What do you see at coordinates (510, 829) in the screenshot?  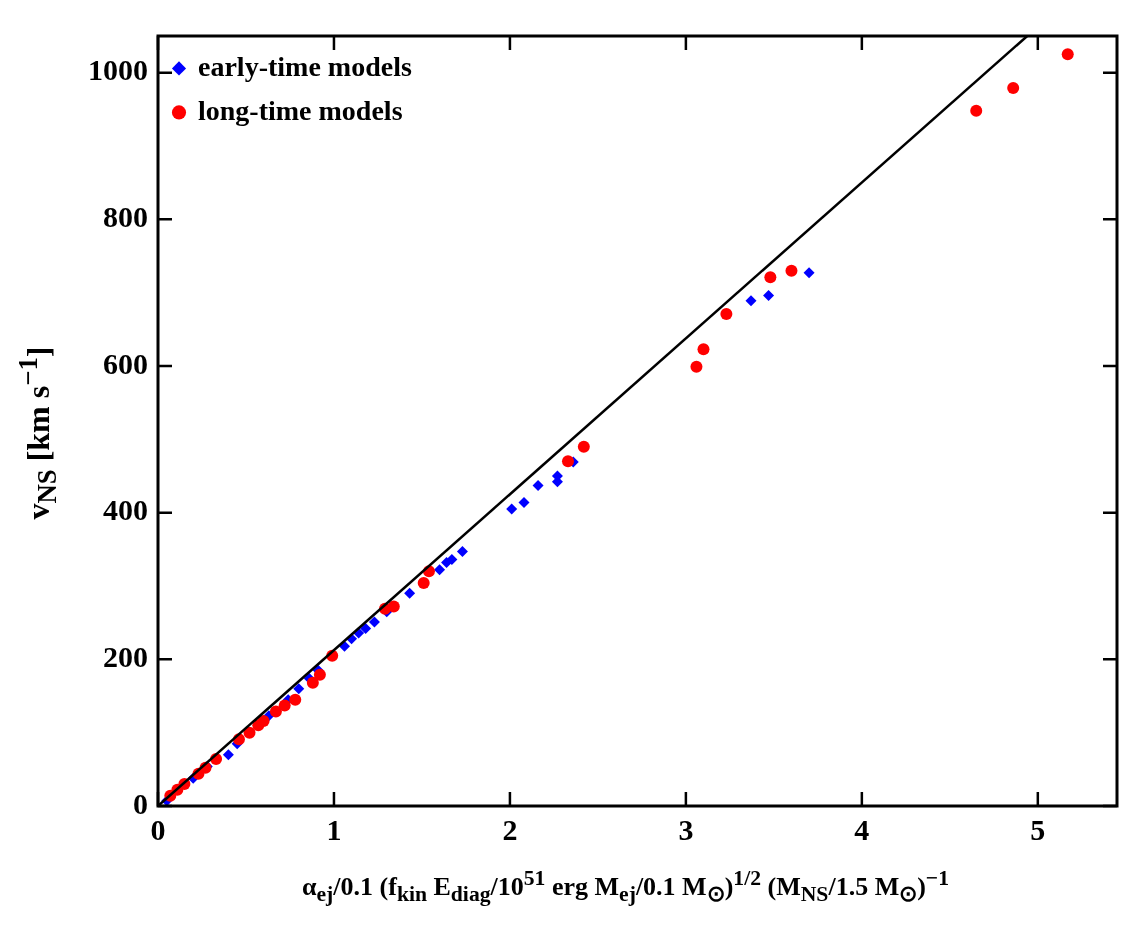 I see `x-tick-label: 2` at bounding box center [510, 829].